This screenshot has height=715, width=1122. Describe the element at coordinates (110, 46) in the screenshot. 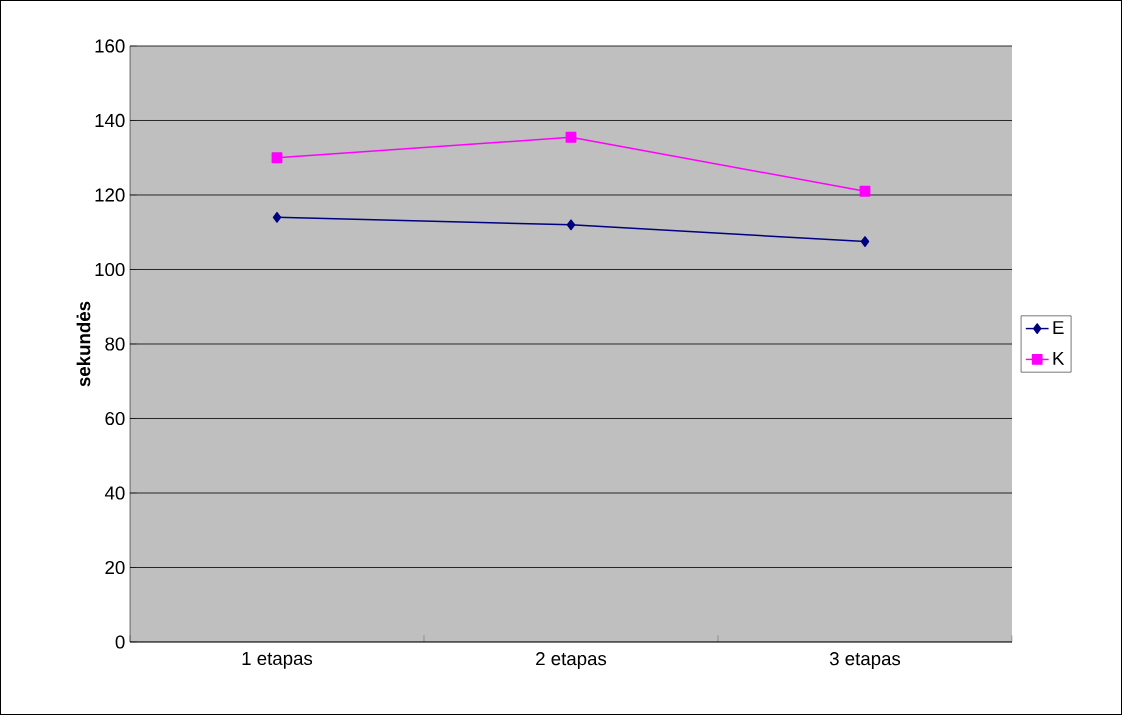

I see `y-tick-label: 160` at that location.